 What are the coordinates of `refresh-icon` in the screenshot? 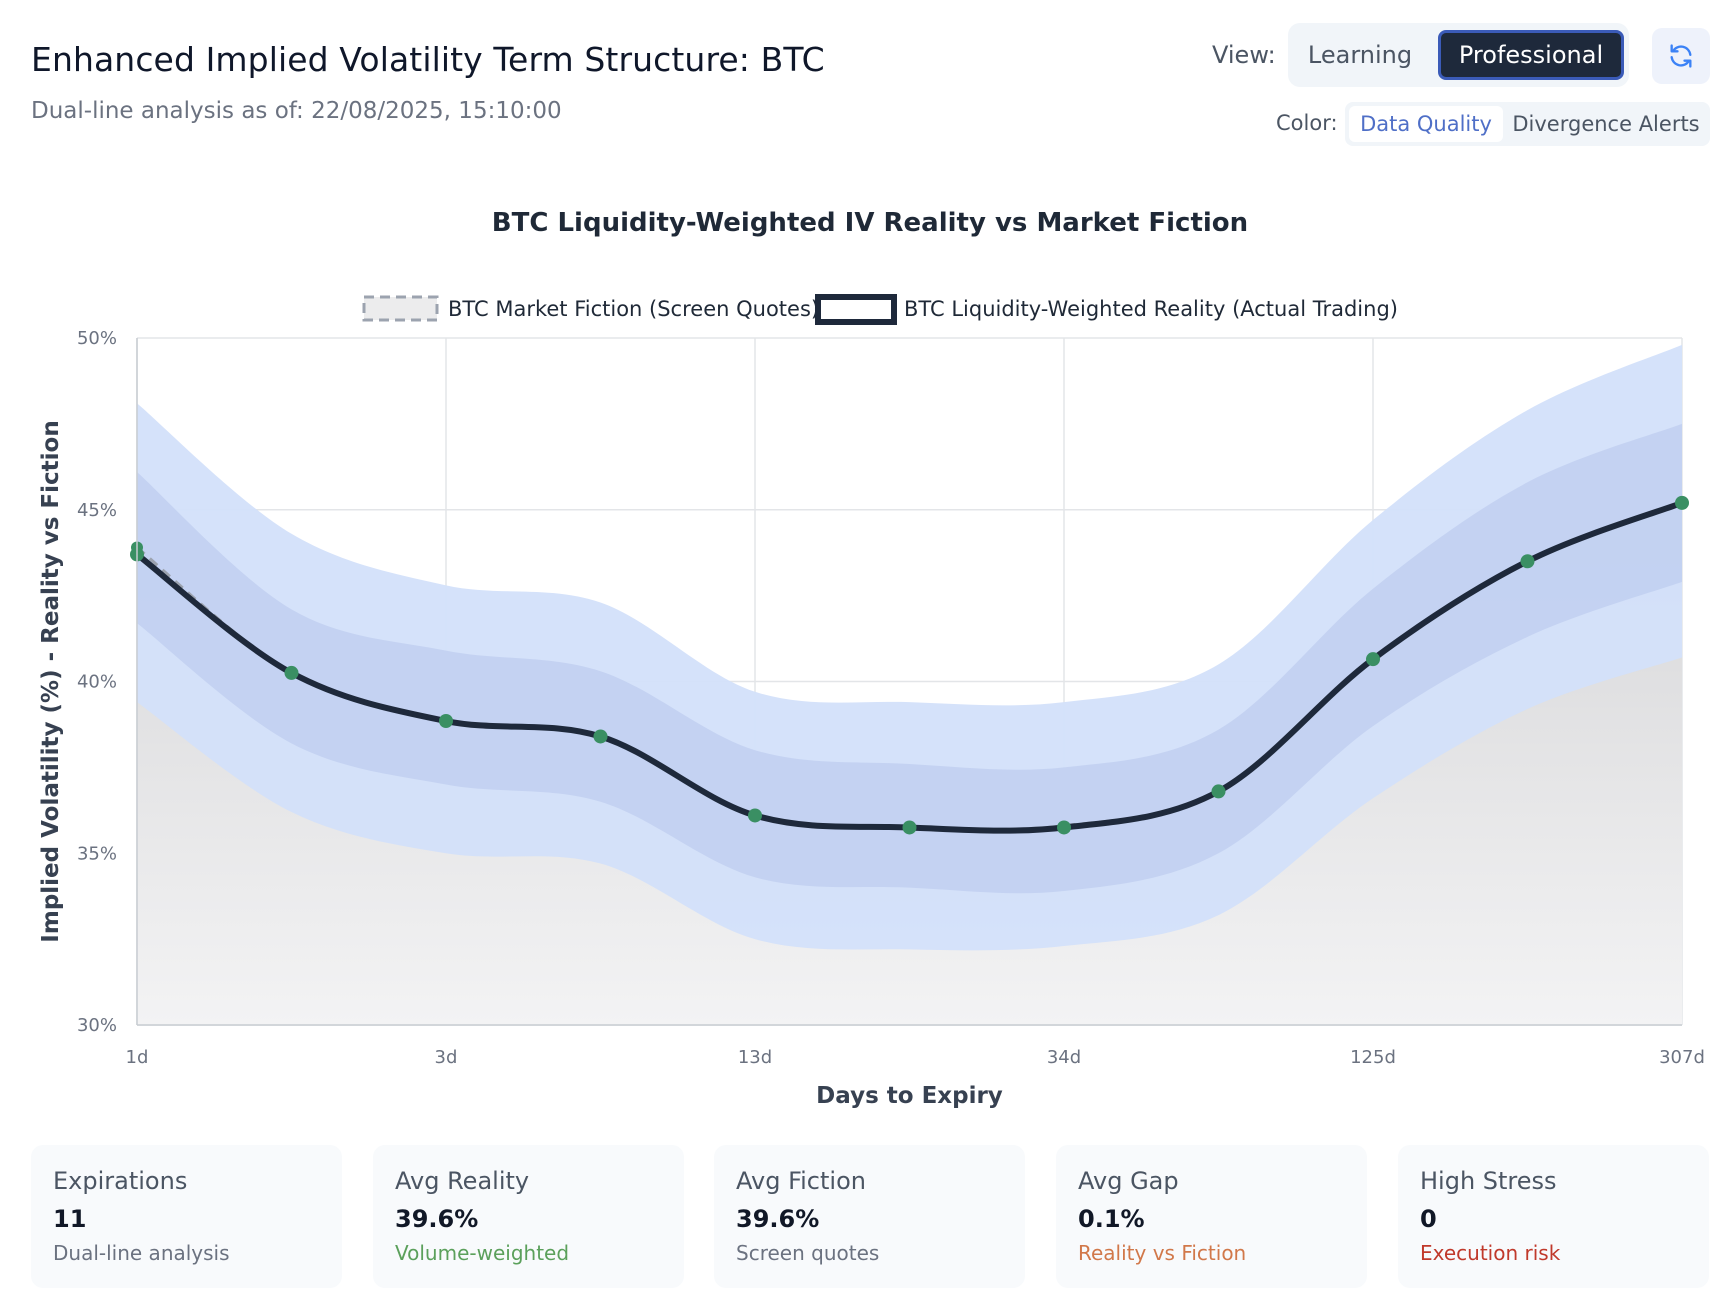 It's located at (1681, 56).